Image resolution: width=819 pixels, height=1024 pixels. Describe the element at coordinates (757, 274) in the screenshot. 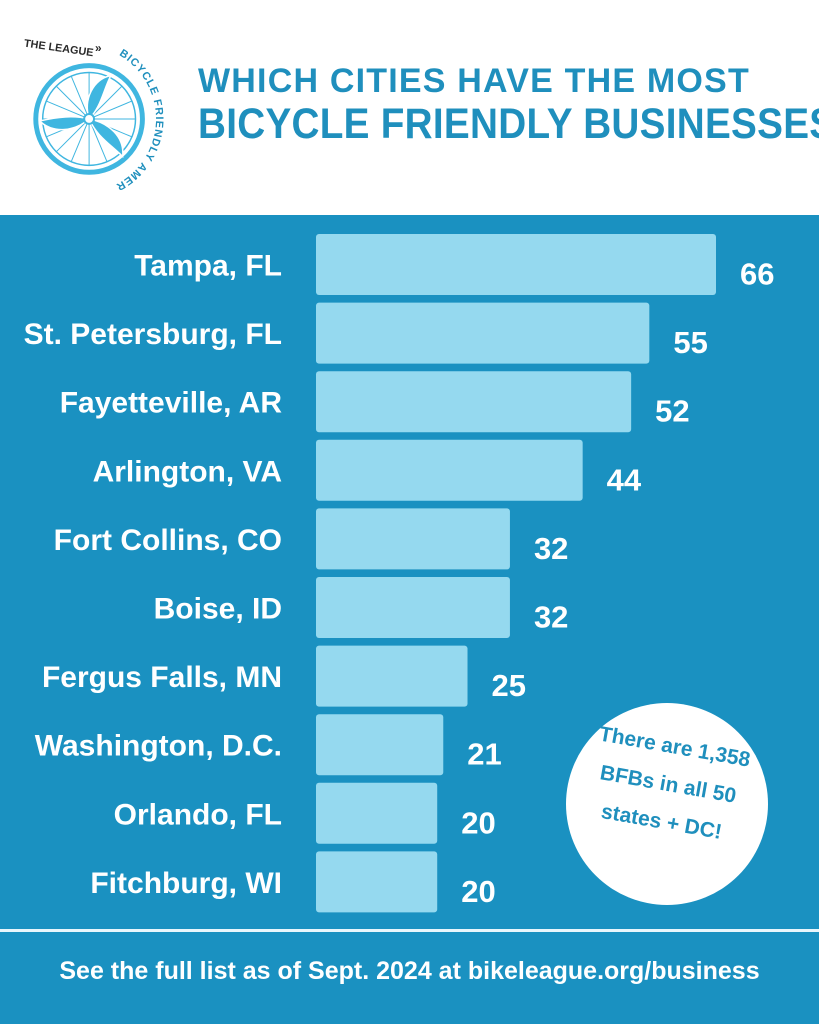

I see `value-label: 66` at that location.